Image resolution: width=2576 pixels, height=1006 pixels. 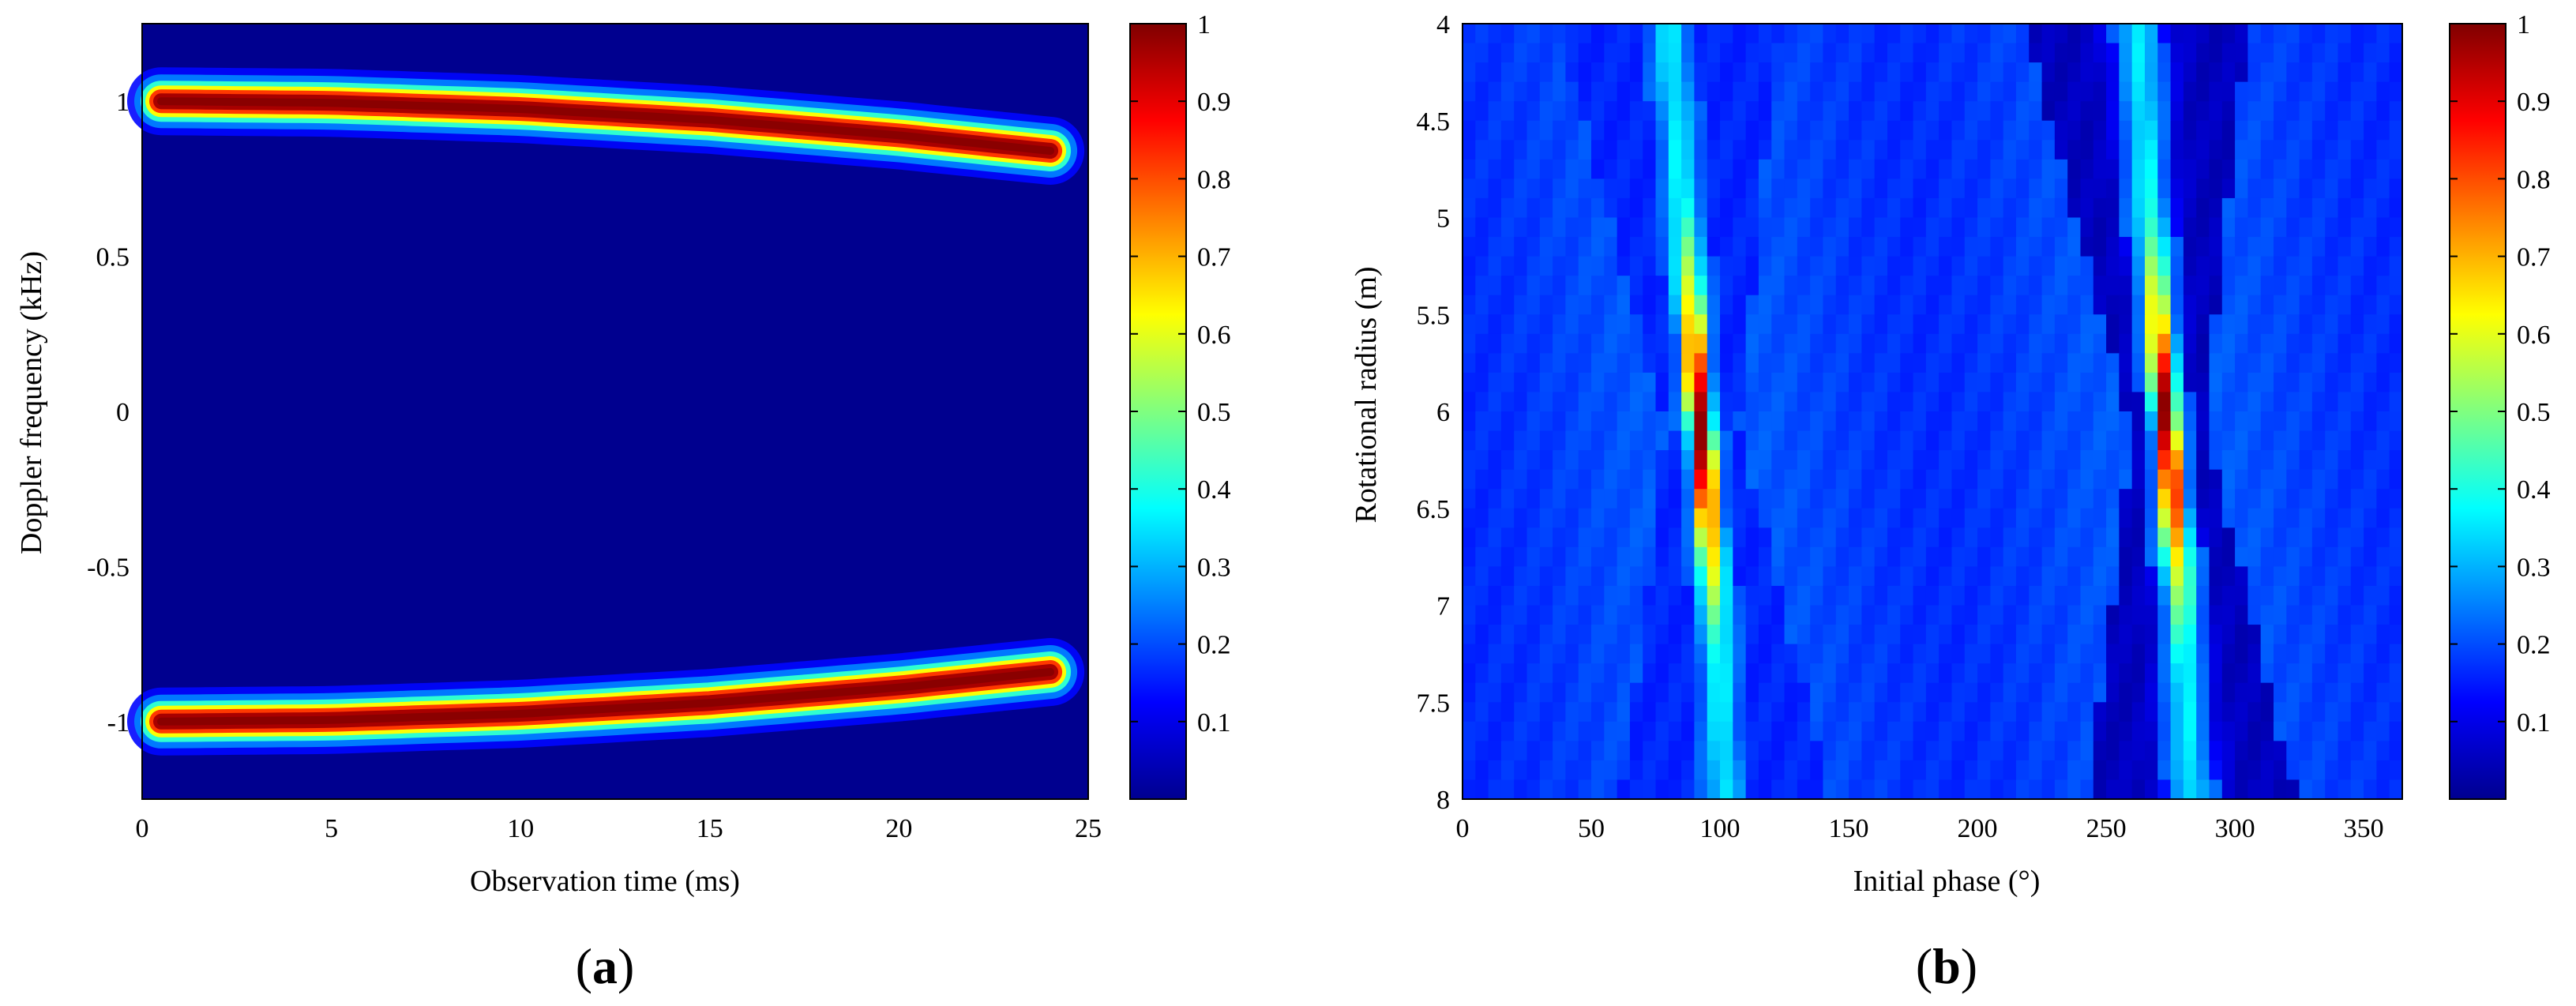 What do you see at coordinates (606, 697) in the screenshot?
I see `doppler-trace-lower` at bounding box center [606, 697].